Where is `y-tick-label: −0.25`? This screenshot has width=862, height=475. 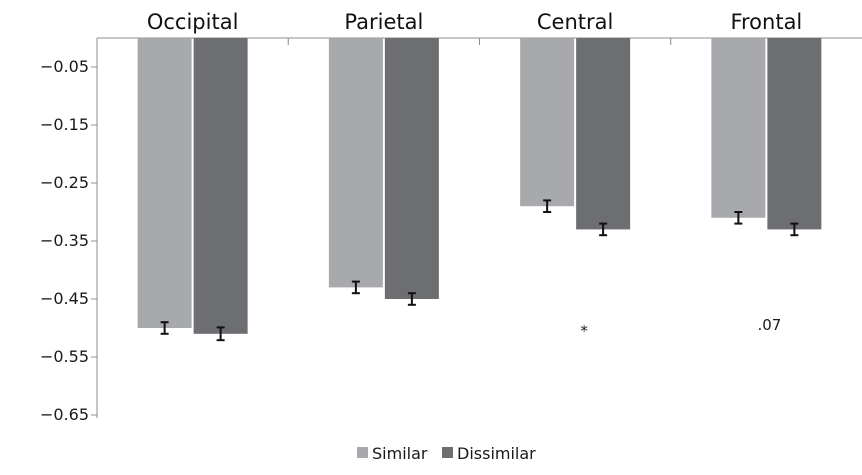 y-tick-label: −0.25 is located at coordinates (64, 182).